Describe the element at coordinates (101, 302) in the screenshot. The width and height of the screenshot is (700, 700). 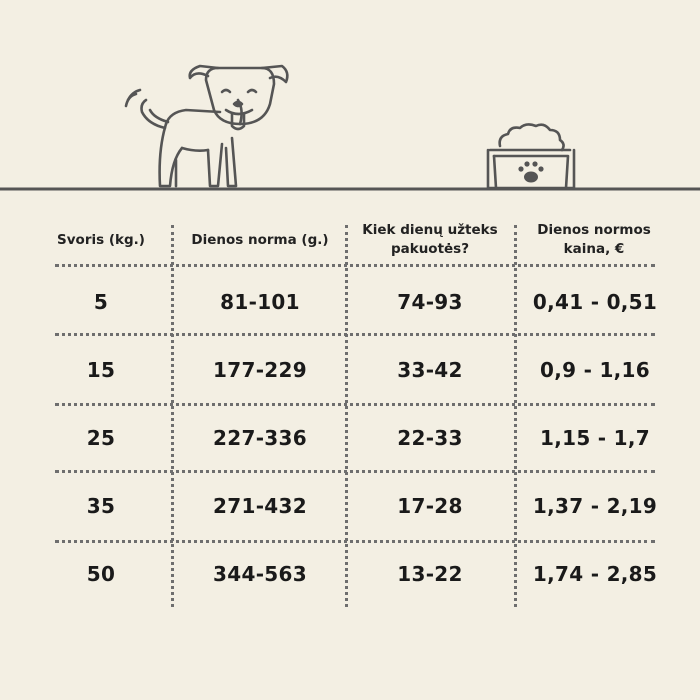
I see `cell-weight: 5` at that location.